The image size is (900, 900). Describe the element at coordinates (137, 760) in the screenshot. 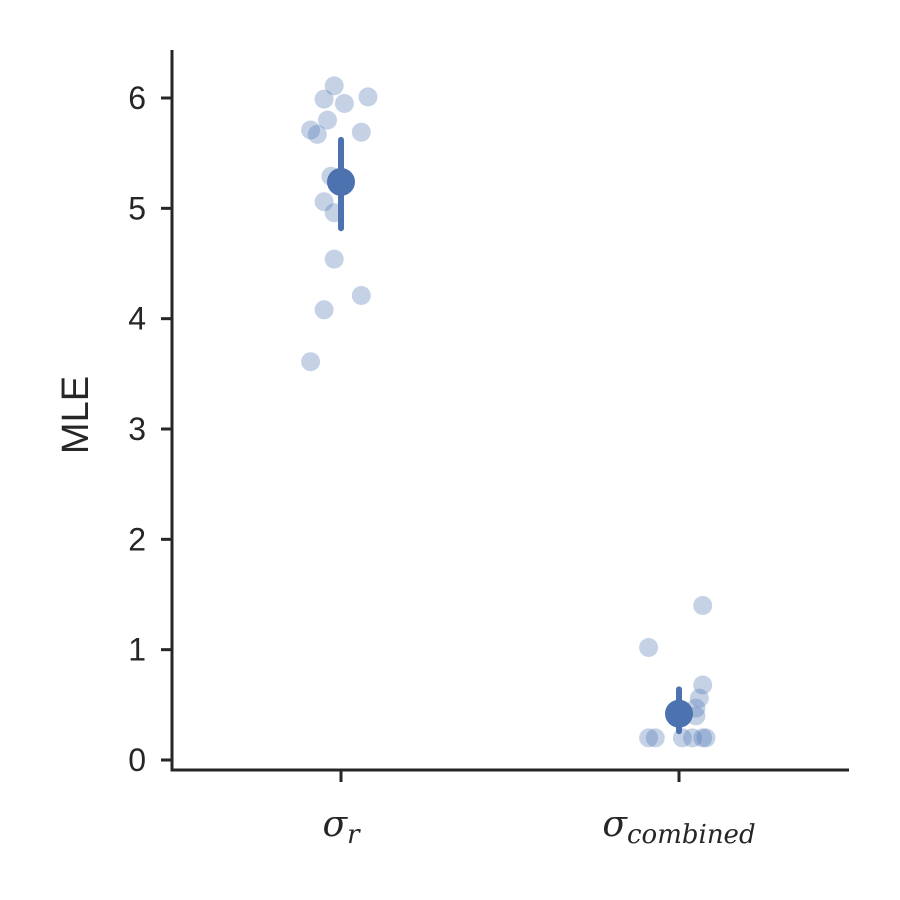

I see `y-tick-label: 0` at that location.